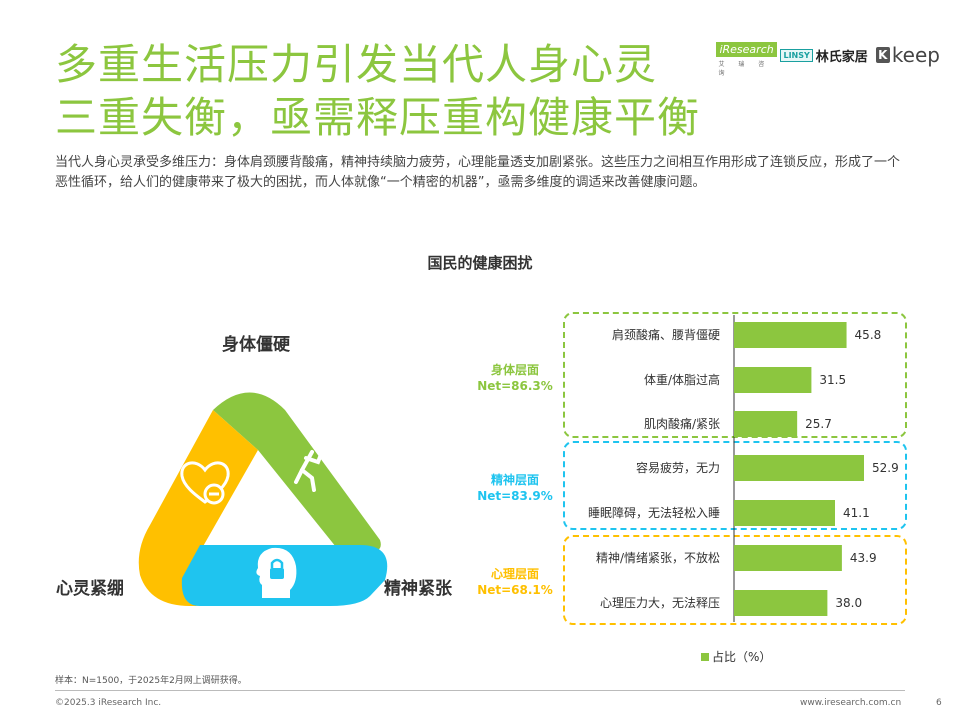 This screenshot has width=960, height=720. I want to click on group-box-spirit, so click(735, 485).